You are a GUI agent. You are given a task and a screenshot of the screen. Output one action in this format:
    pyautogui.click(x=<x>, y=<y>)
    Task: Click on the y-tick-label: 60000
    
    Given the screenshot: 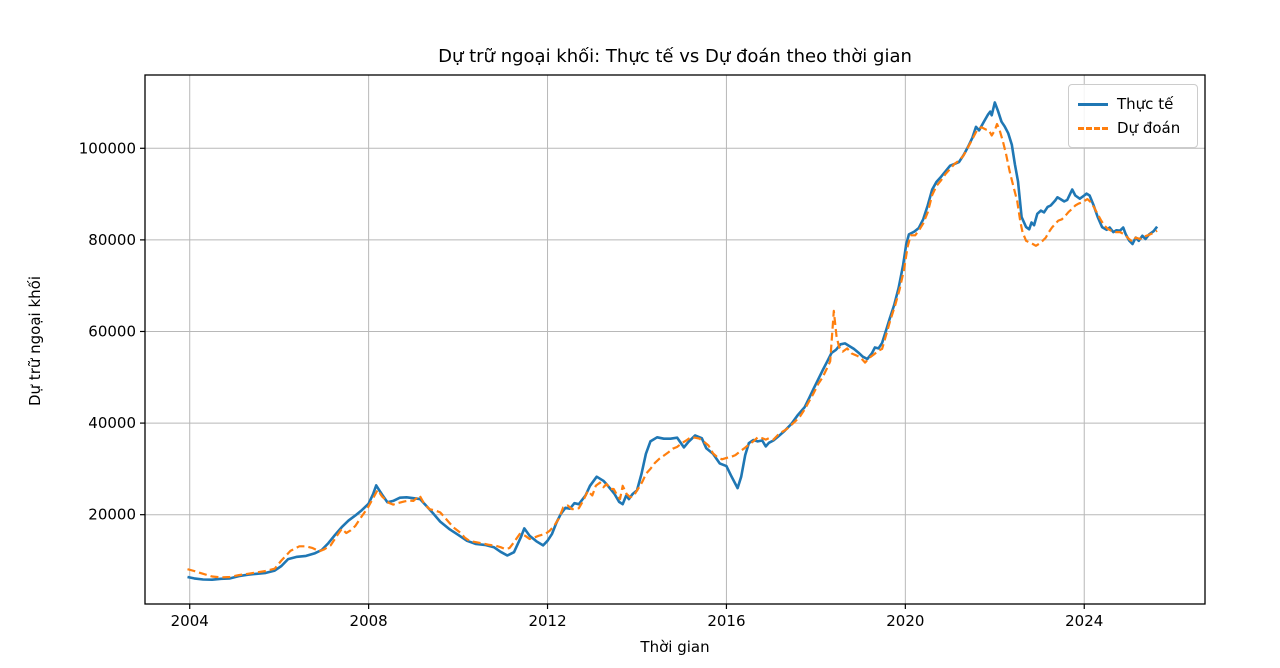 What is the action you would take?
    pyautogui.click(x=112, y=331)
    